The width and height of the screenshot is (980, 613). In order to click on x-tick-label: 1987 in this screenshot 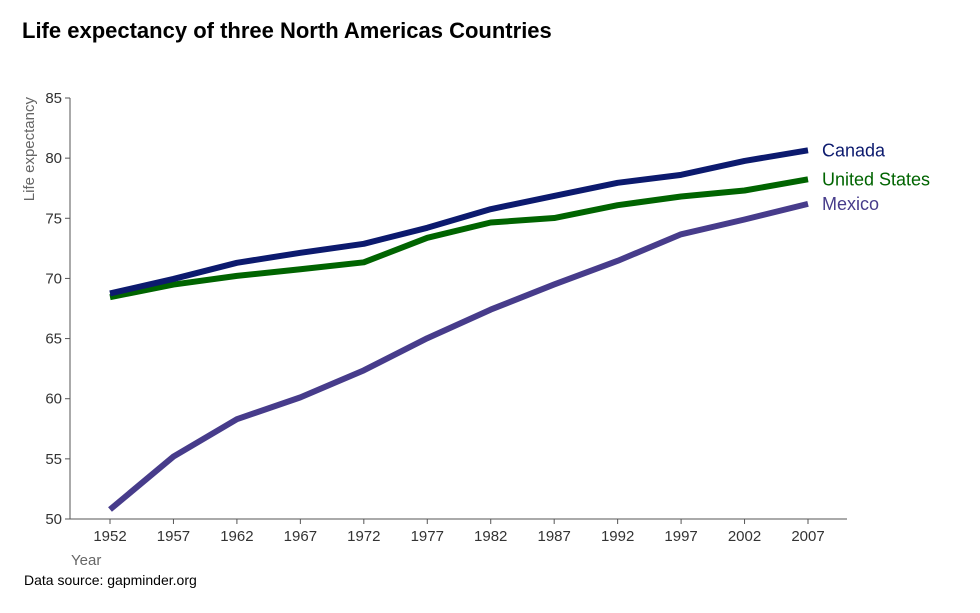, I will do `click(553, 536)`.